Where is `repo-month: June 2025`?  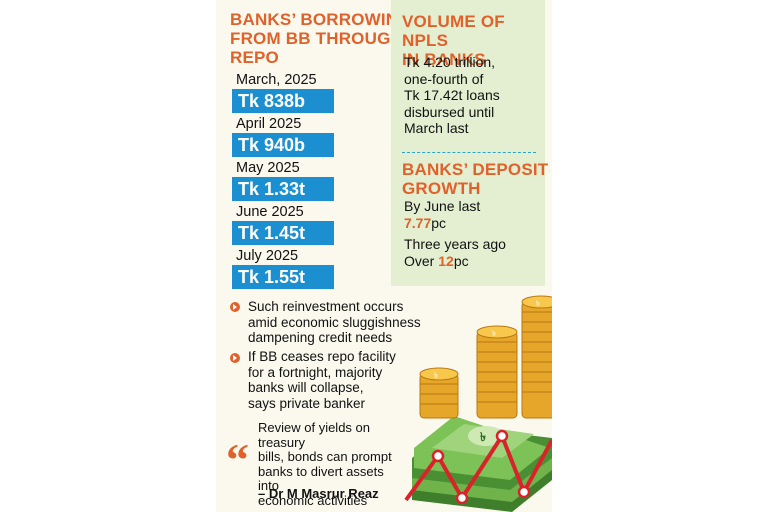
repo-month: June 2025 is located at coordinates (270, 212).